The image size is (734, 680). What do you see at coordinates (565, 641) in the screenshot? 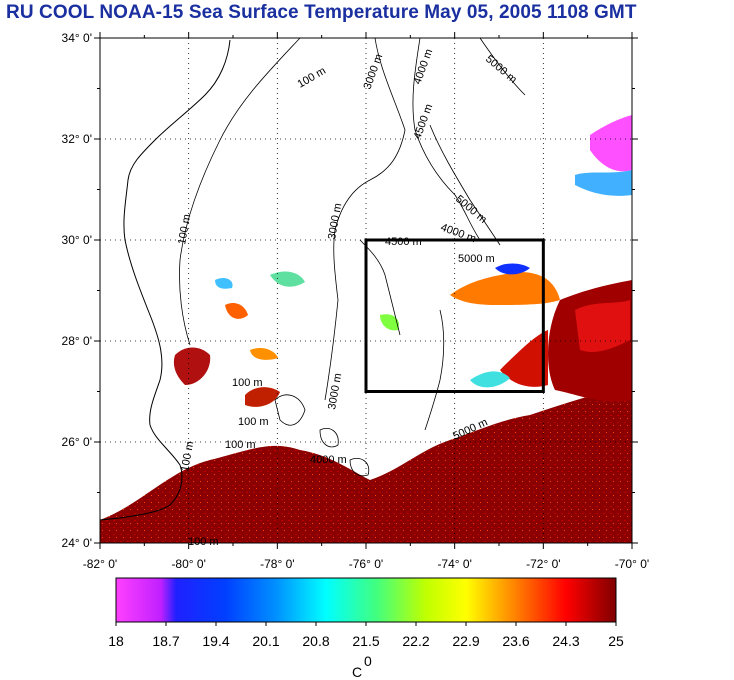
I see `colorbar-tick-label: 24.3` at bounding box center [565, 641].